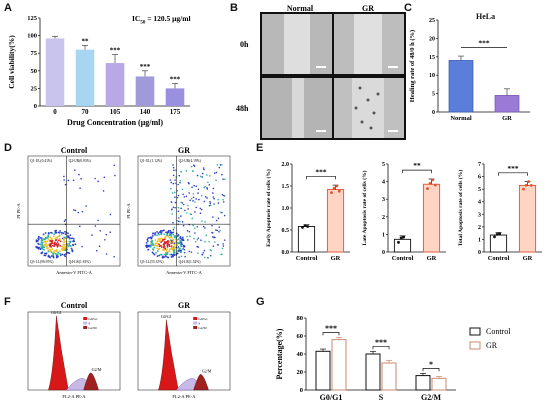  Describe the element at coordinates (383, 183) in the screenshot. I see `y-tick-label: 4` at that location.